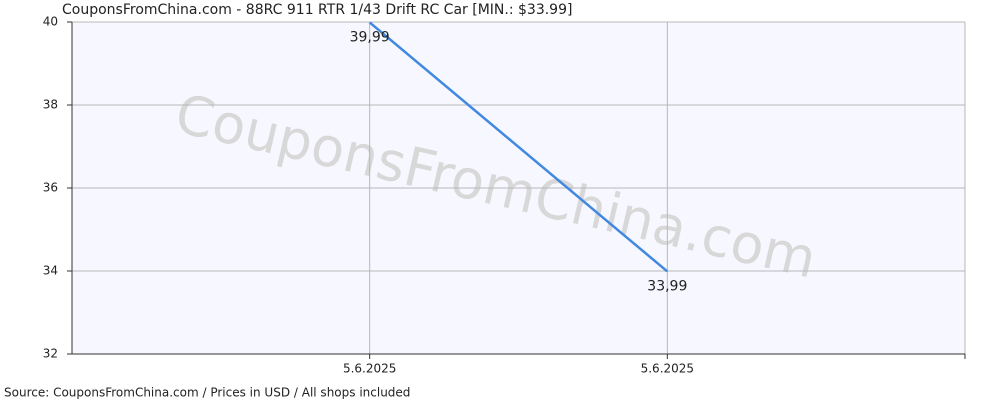 Image resolution: width=1000 pixels, height=400 pixels. Describe the element at coordinates (50, 188) in the screenshot. I see `y-tick-label: 36` at that location.